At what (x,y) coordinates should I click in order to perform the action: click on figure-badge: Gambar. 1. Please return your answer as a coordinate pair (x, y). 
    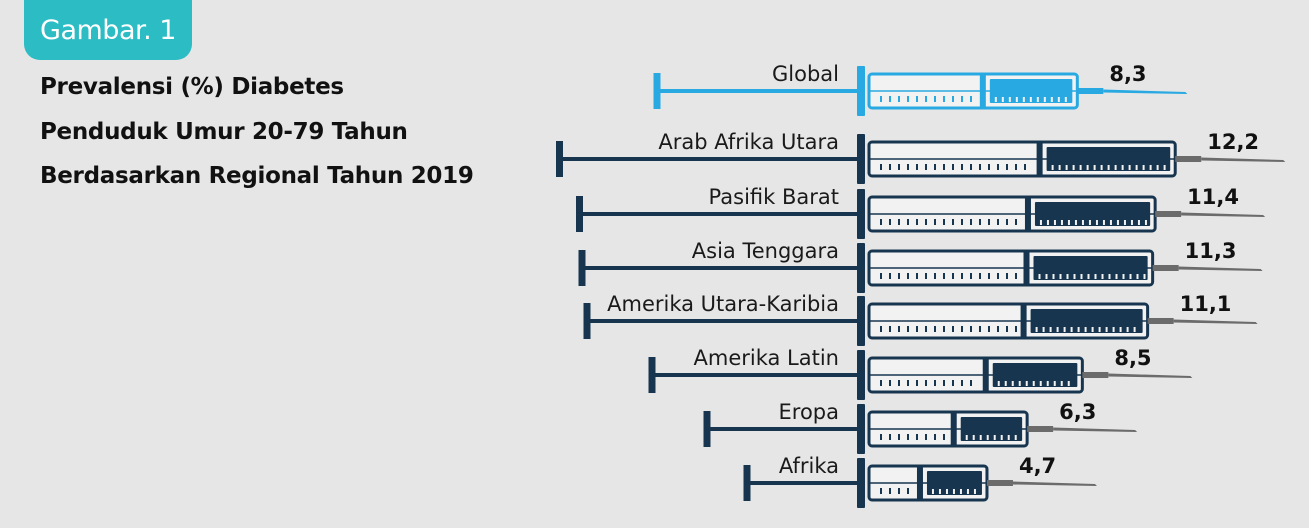
    Looking at the image, I should click on (108, 30).